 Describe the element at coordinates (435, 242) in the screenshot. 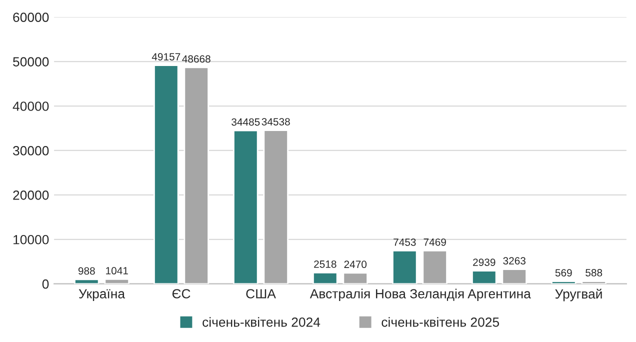

I see `data-label: 7469` at that location.